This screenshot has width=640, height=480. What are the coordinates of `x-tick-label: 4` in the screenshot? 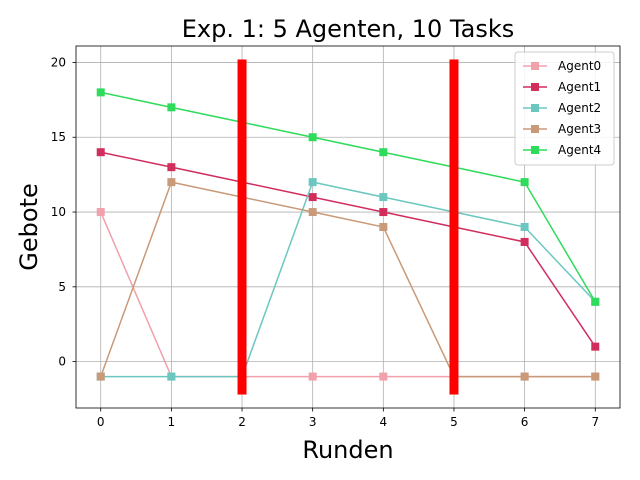 It's located at (384, 422).